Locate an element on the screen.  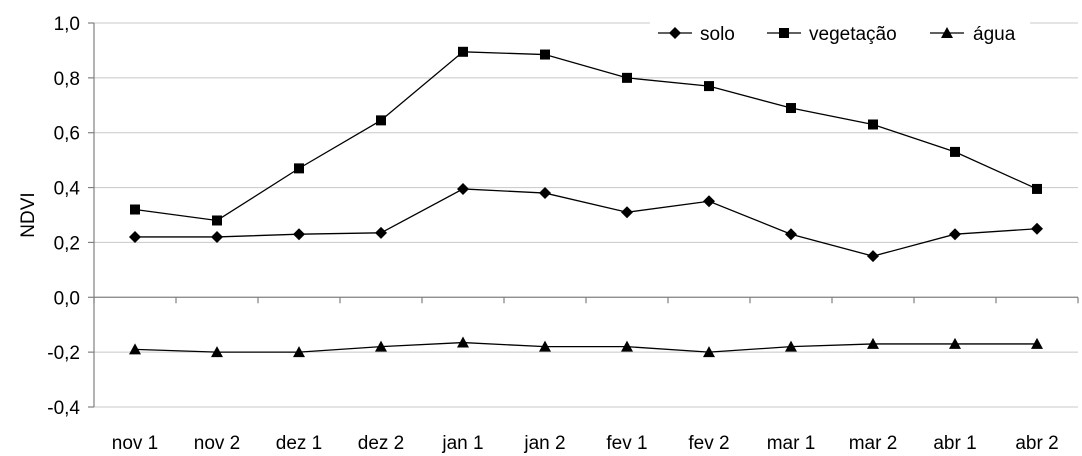
x-tick-label: fev 2 is located at coordinates (708, 443).